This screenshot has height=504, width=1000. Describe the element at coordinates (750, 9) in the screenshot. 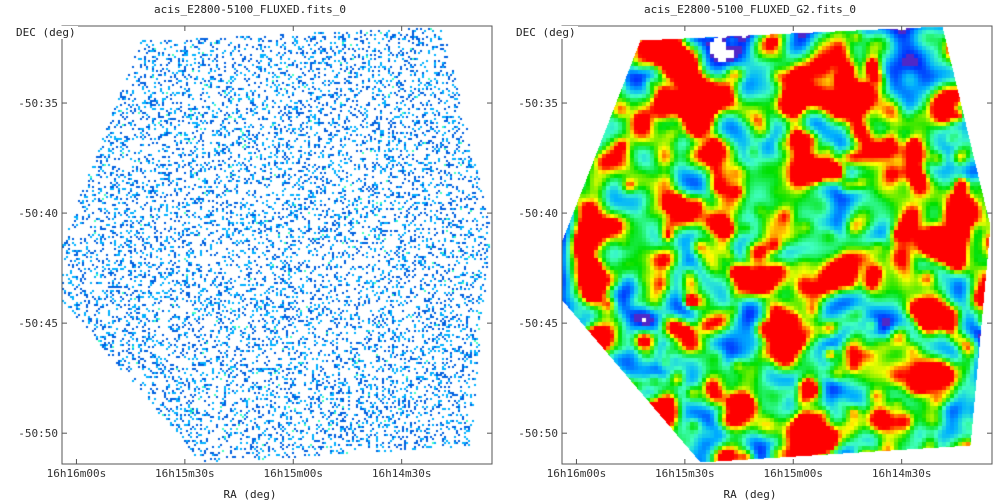

I see `chart-title: acis_E2800-5100_FLUXED_G2.fits_0` at that location.